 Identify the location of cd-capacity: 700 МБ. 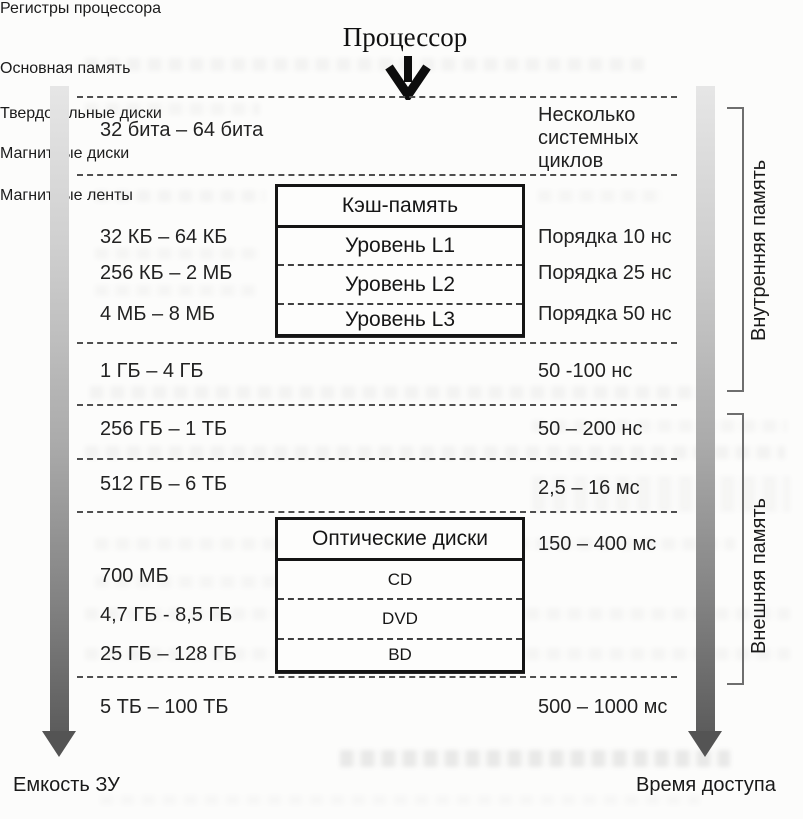
(134, 576).